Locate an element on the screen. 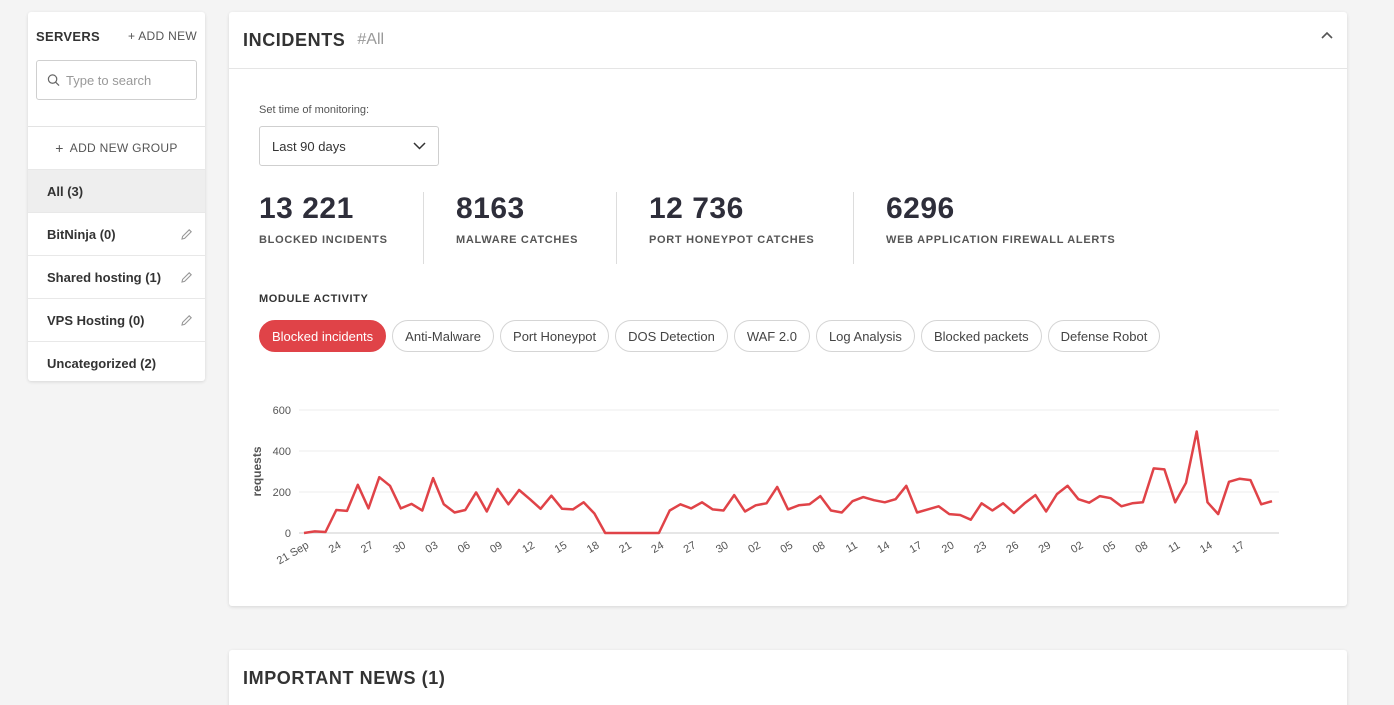  sidebar-group-item: All (3) is located at coordinates (116, 190).